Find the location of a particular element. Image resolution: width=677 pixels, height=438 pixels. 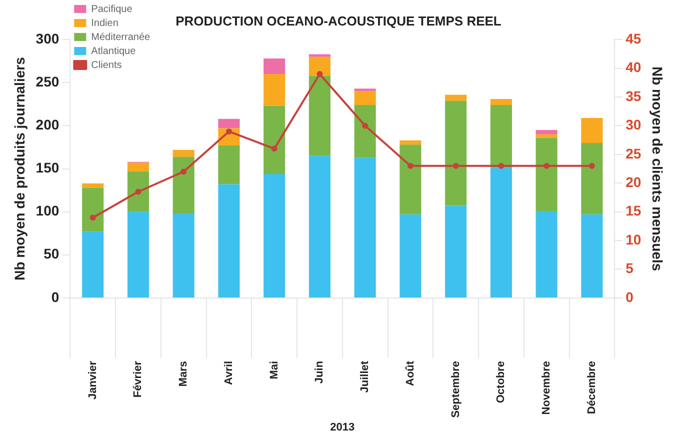

x-tick-label: Avril is located at coordinates (228, 372).